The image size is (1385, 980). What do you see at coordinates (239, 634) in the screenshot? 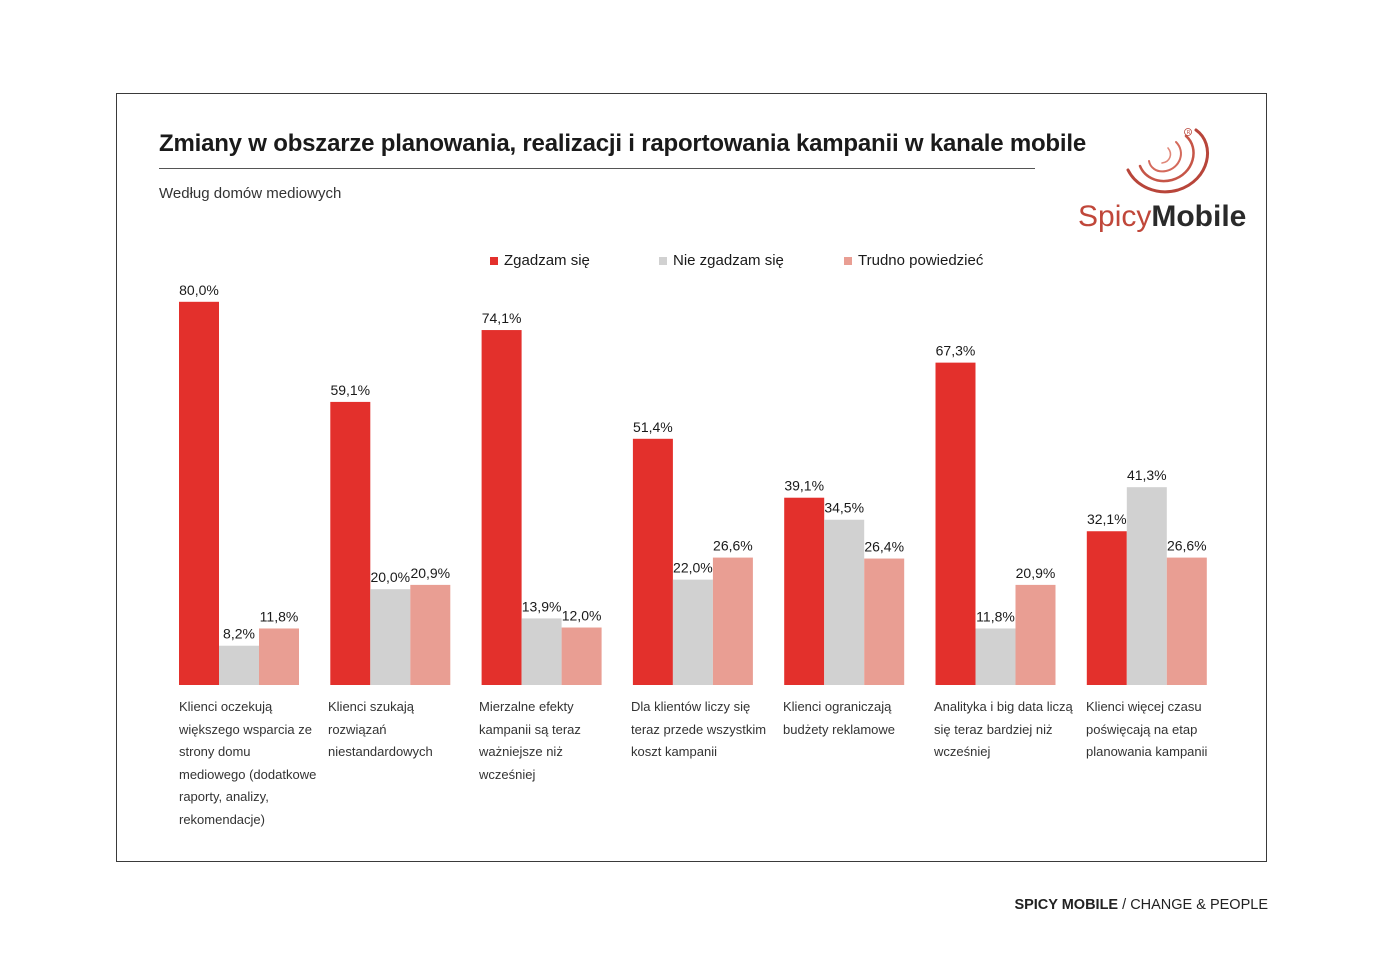
I see `data-label: 8,2%` at bounding box center [239, 634].